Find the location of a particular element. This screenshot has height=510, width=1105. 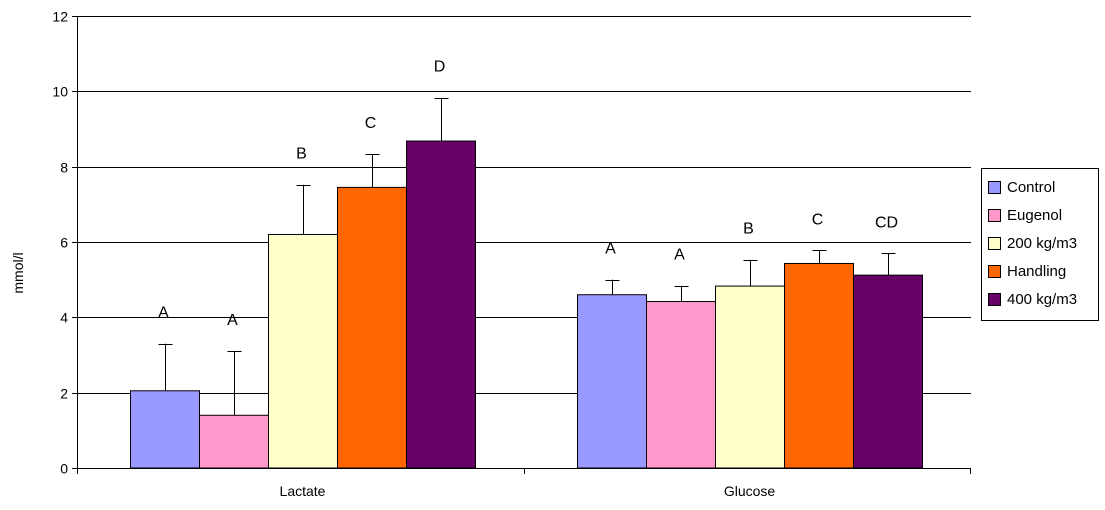

x-tick-label: Glucose is located at coordinates (750, 491).